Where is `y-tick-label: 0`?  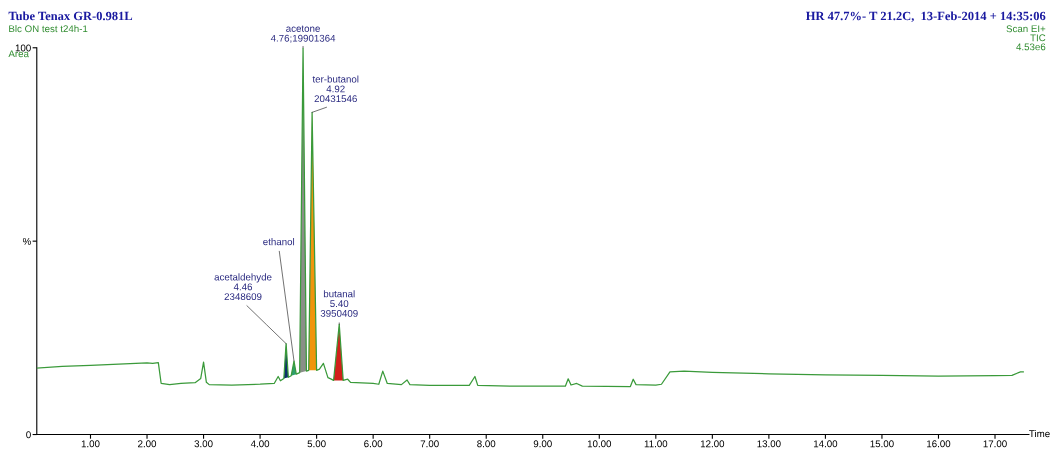
y-tick-label: 0 is located at coordinates (28, 435).